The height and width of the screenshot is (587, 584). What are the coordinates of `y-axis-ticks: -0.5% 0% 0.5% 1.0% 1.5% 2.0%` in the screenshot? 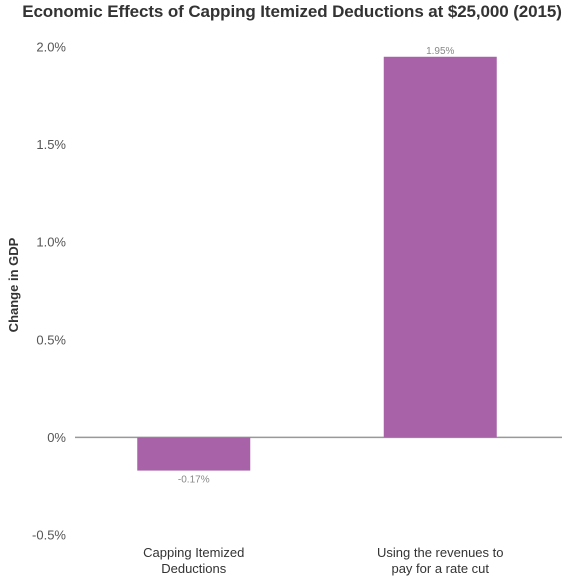 It's located at (49, 291).